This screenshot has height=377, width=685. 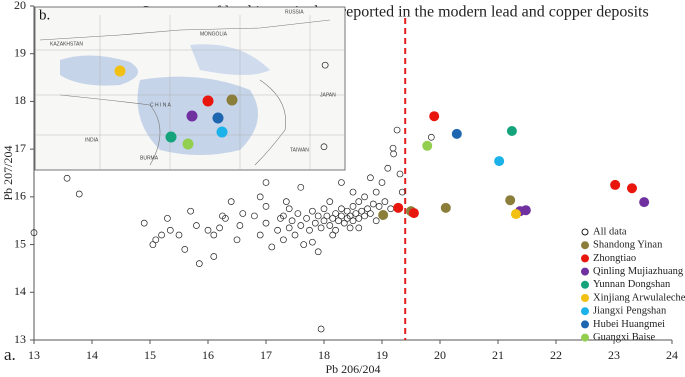 I want to click on x-tick-label: 23, so click(x=614, y=355).